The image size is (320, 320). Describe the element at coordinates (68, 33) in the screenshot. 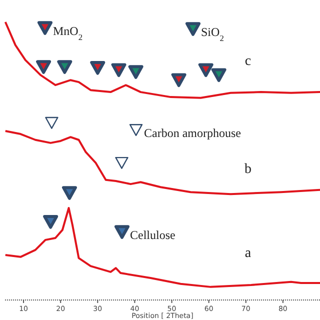

I see `legend-label: MnO$_{2}$` at that location.